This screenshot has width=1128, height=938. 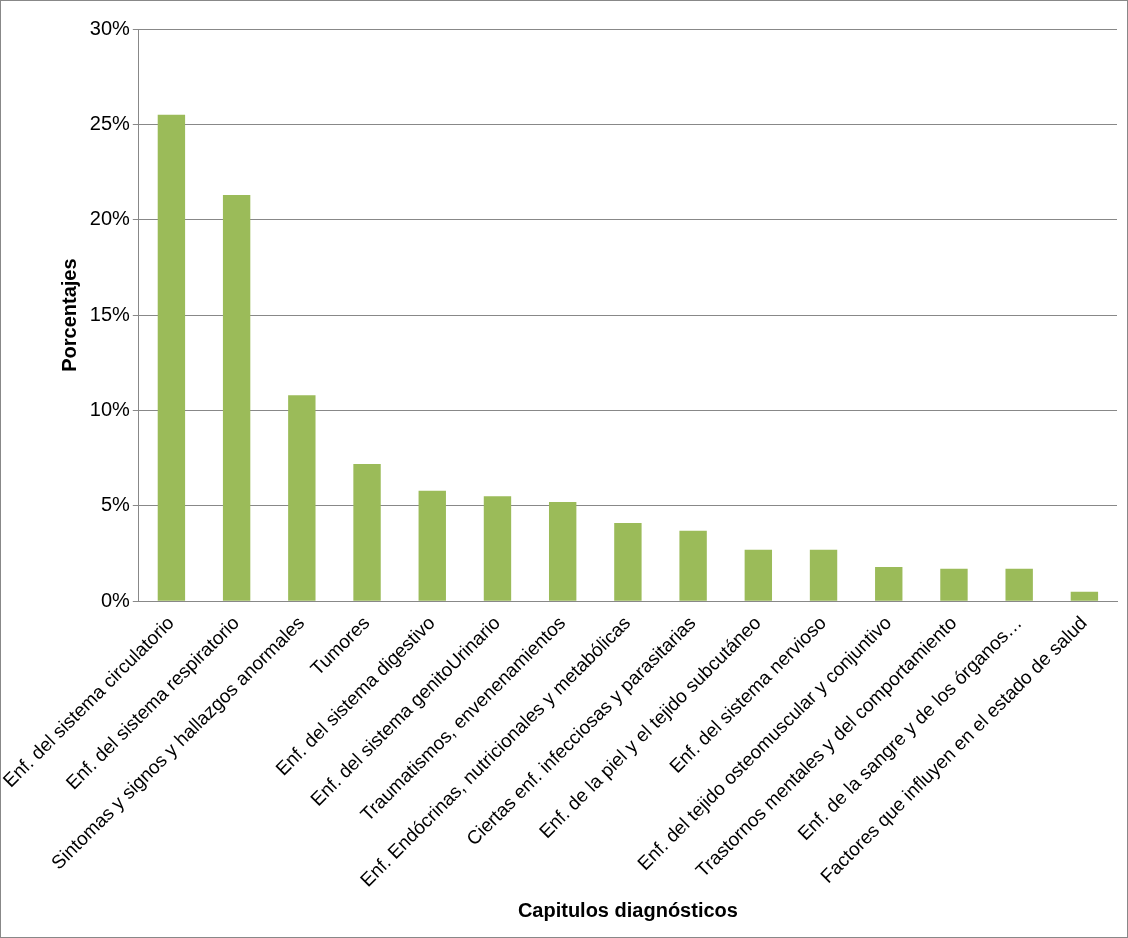 I want to click on y-tick-label: 0%, so click(x=115, y=599).